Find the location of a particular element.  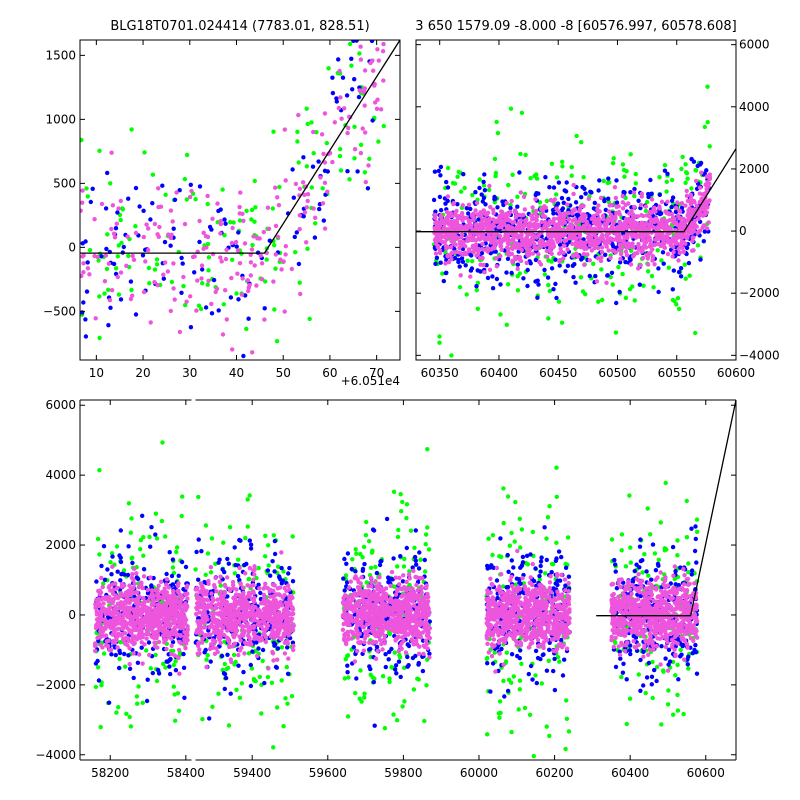

season-xtick-label: 60600 is located at coordinates (736, 373).